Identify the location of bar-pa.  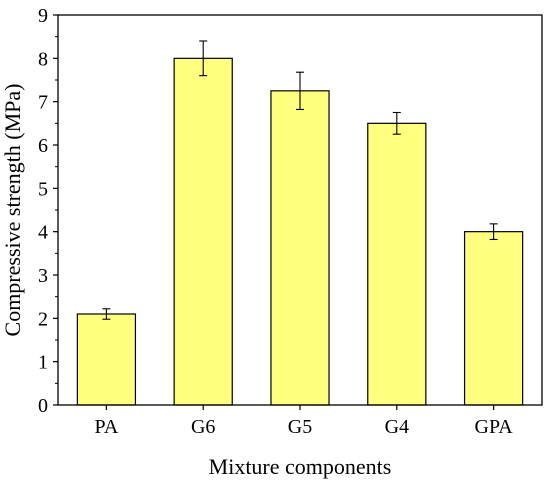
(106, 359).